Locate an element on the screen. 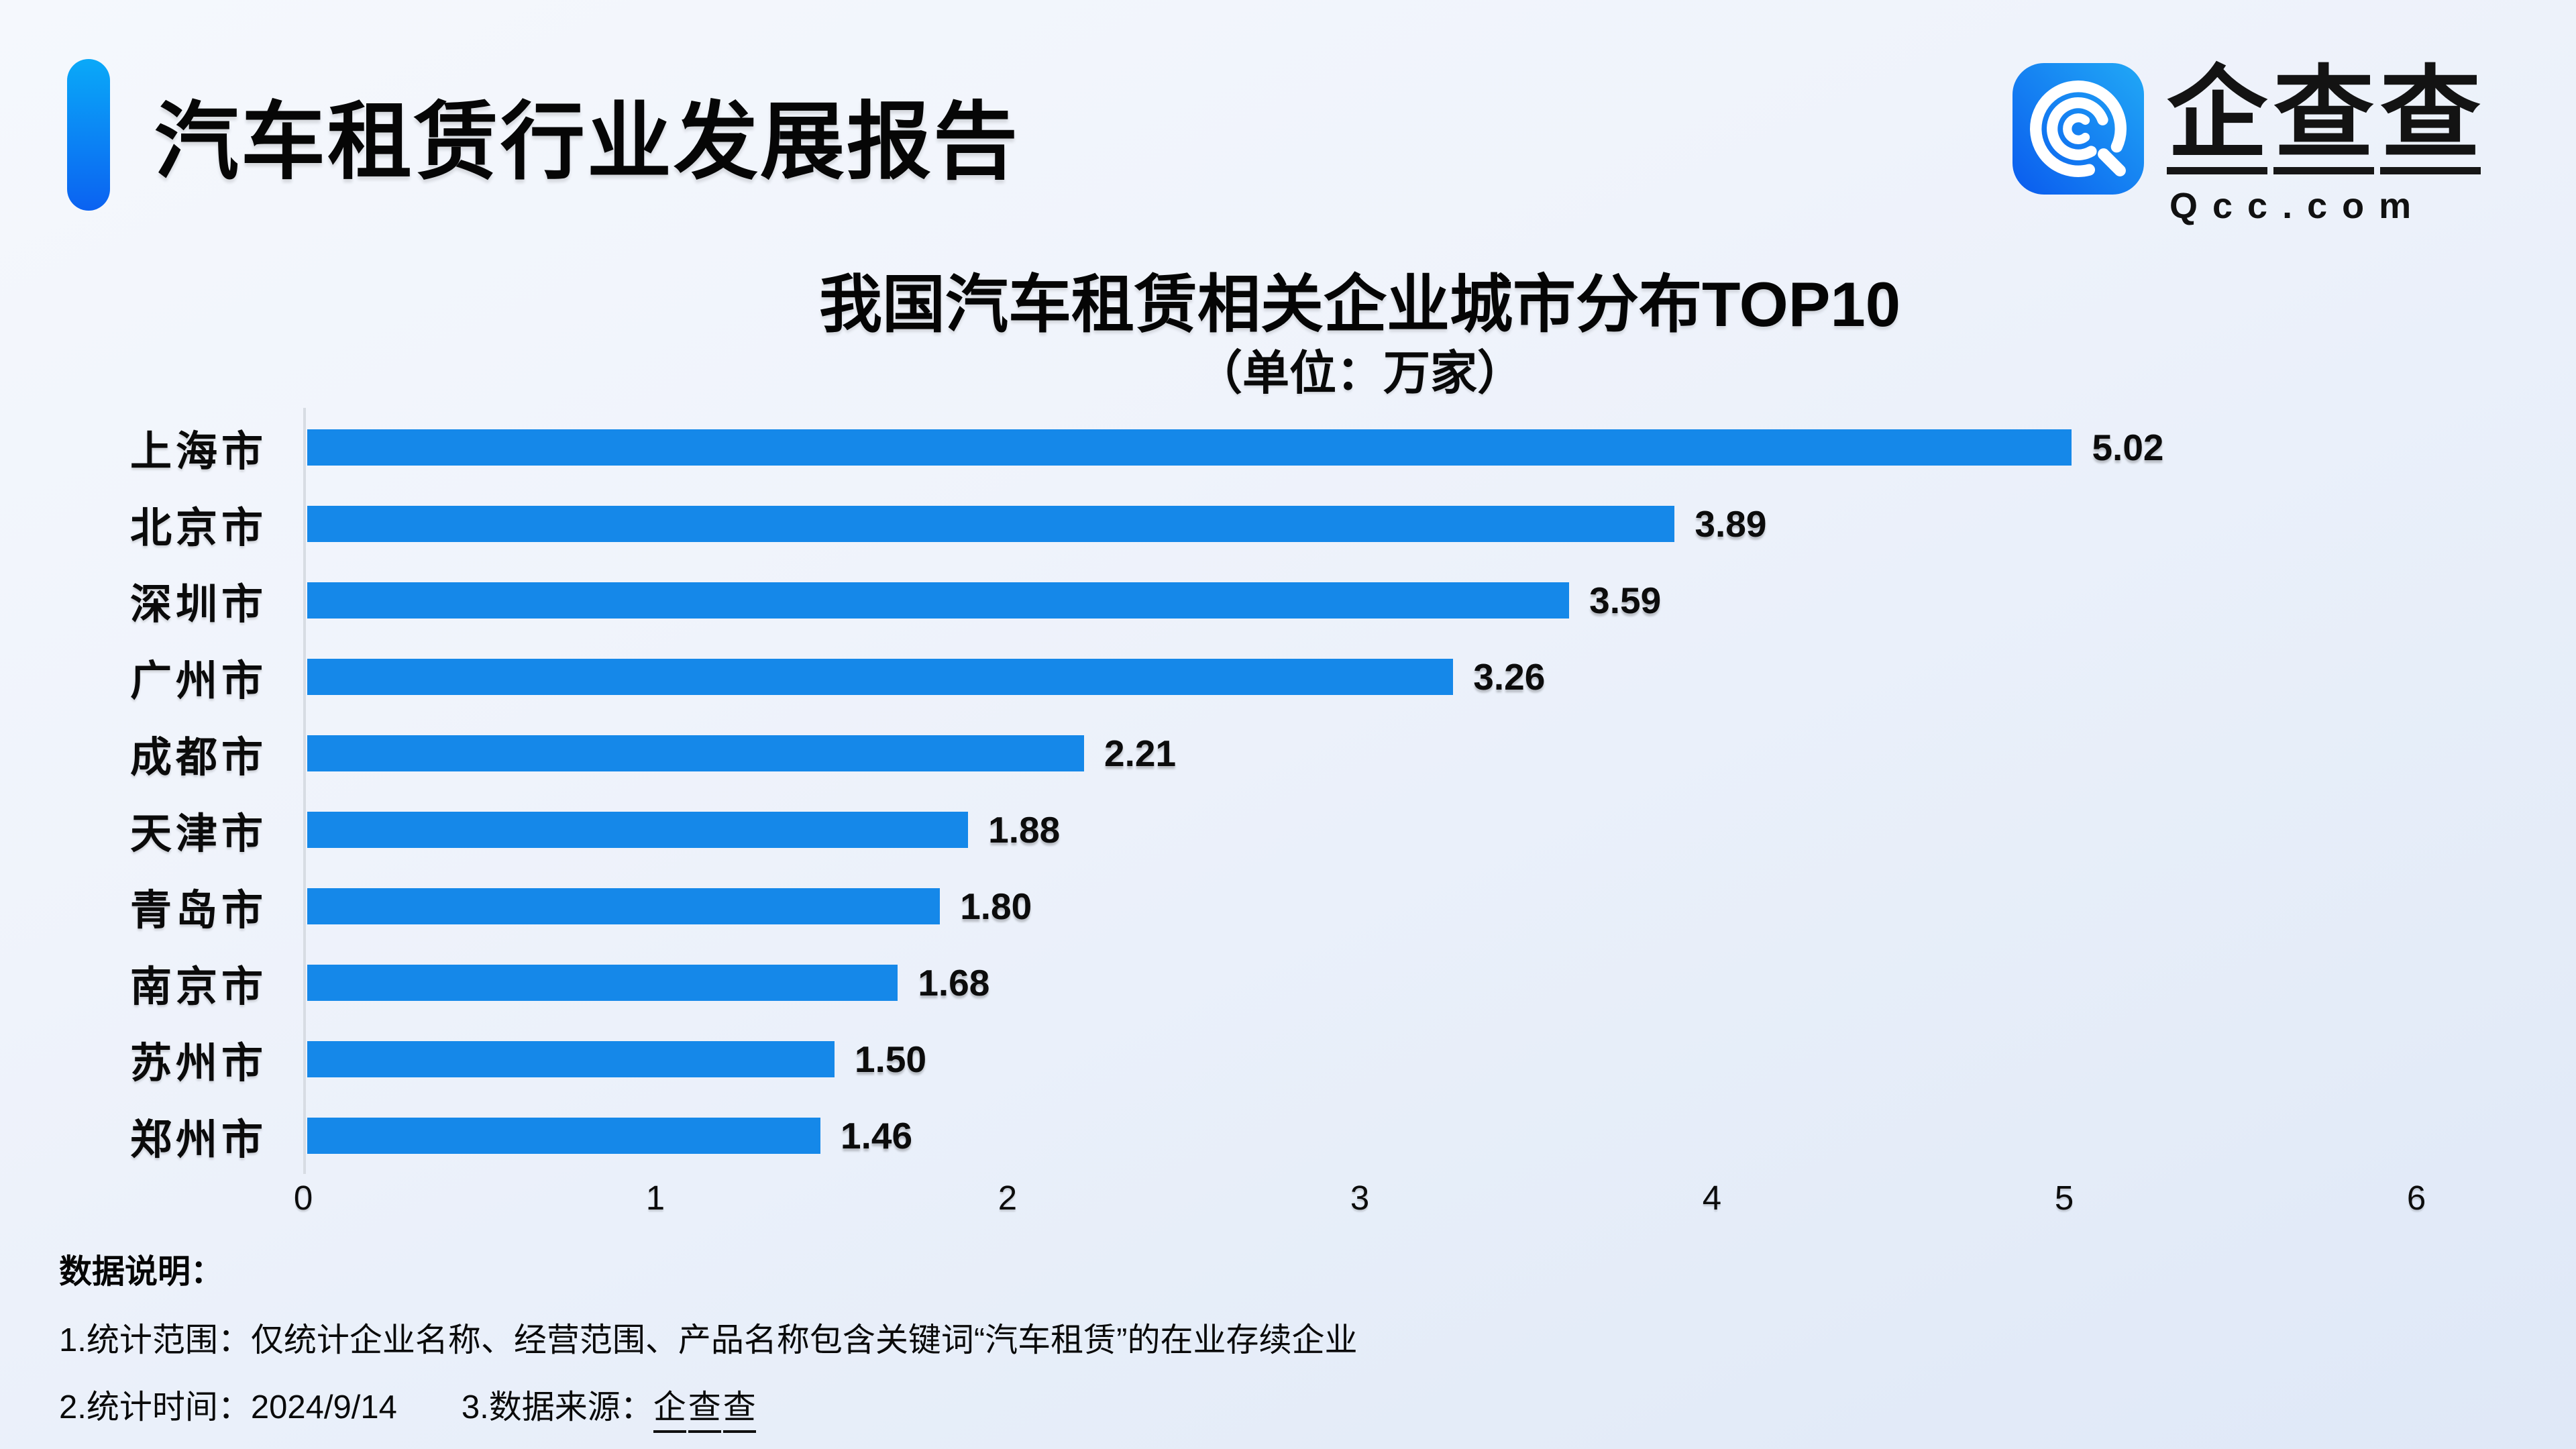  chart-row: 3.59 is located at coordinates (1361, 600).